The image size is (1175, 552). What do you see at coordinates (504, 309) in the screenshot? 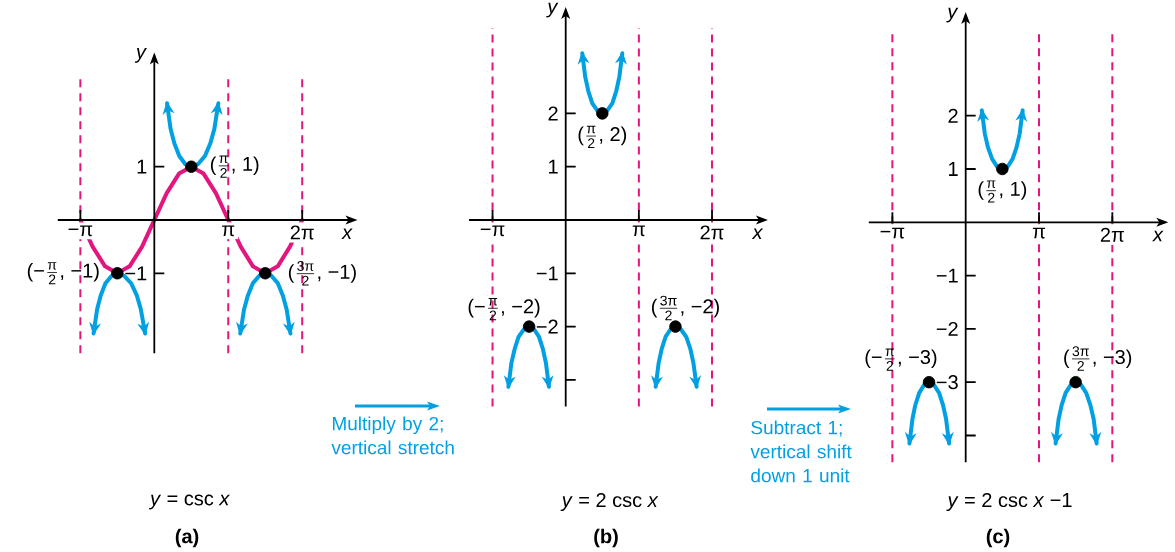
I see `annotation: $\text{(−}\tfrac{\text{π}}{\text{2}}\text{, −2)}$` at bounding box center [504, 309].